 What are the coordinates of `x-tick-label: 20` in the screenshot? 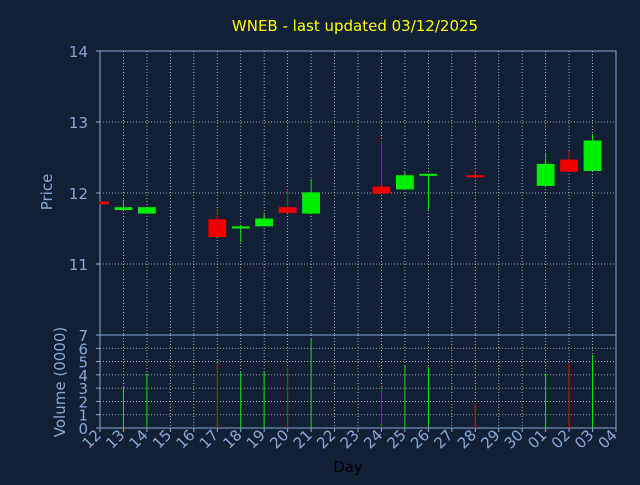 It's located at (279, 439).